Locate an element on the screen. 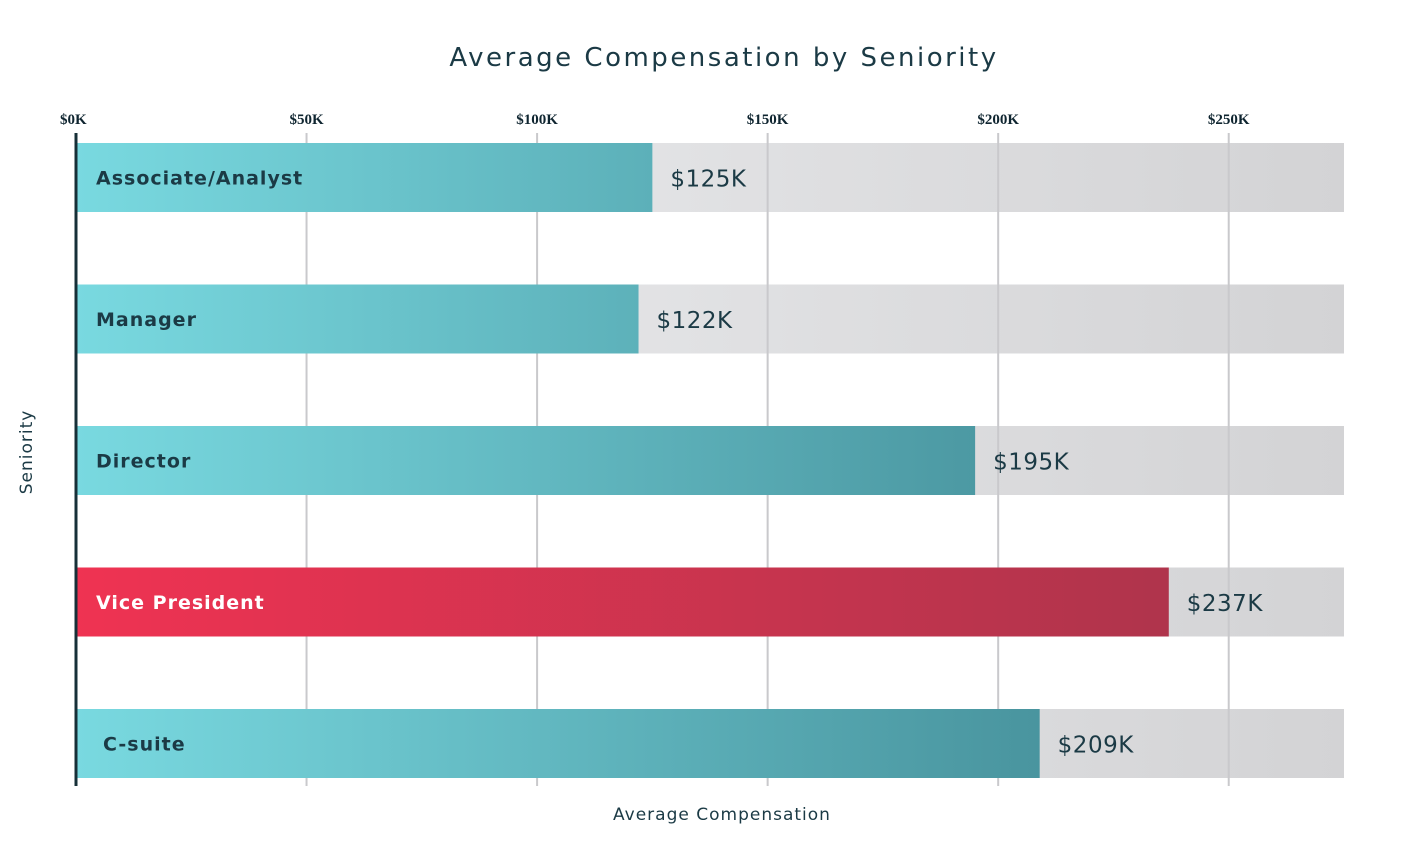  category-label: Vice President is located at coordinates (180, 603).